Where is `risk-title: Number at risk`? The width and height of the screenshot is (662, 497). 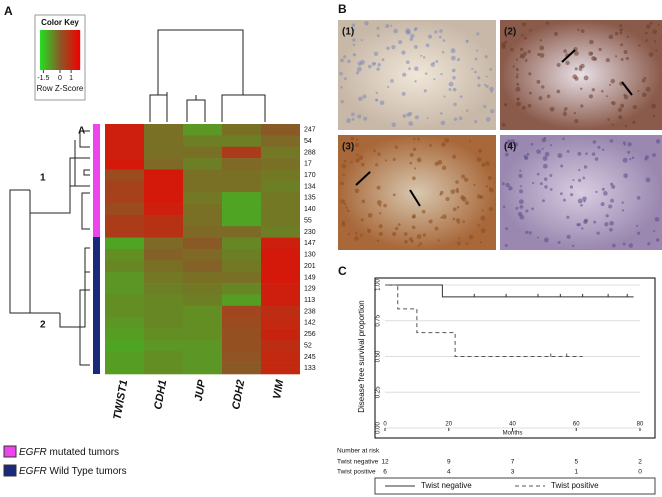 risk-title: Number at risk is located at coordinates (358, 451).